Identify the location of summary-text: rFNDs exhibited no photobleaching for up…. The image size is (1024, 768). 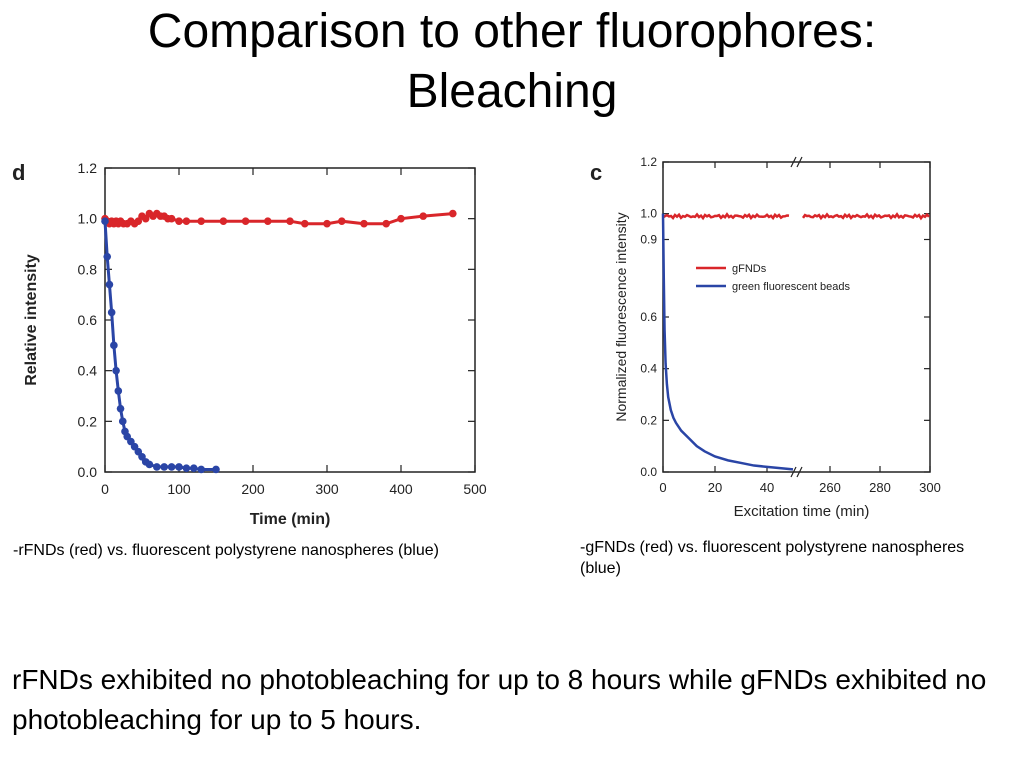
(499, 699).